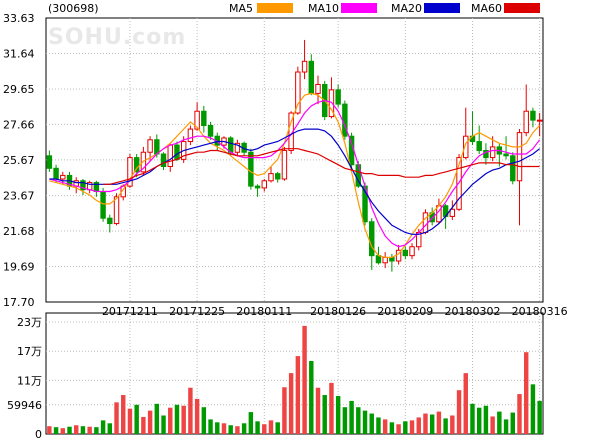 Image resolution: width=600 pixels, height=440 pixels. What do you see at coordinates (19, 302) in the screenshot?
I see `price-tick-label: 17.70` at bounding box center [19, 302].